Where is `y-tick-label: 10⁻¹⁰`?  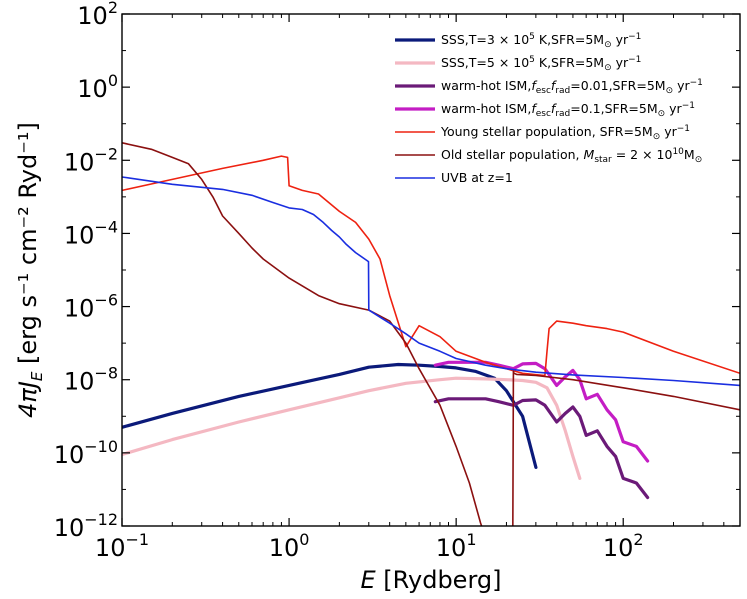 y-tick-label: 10⁻¹⁰ is located at coordinates (86, 453).